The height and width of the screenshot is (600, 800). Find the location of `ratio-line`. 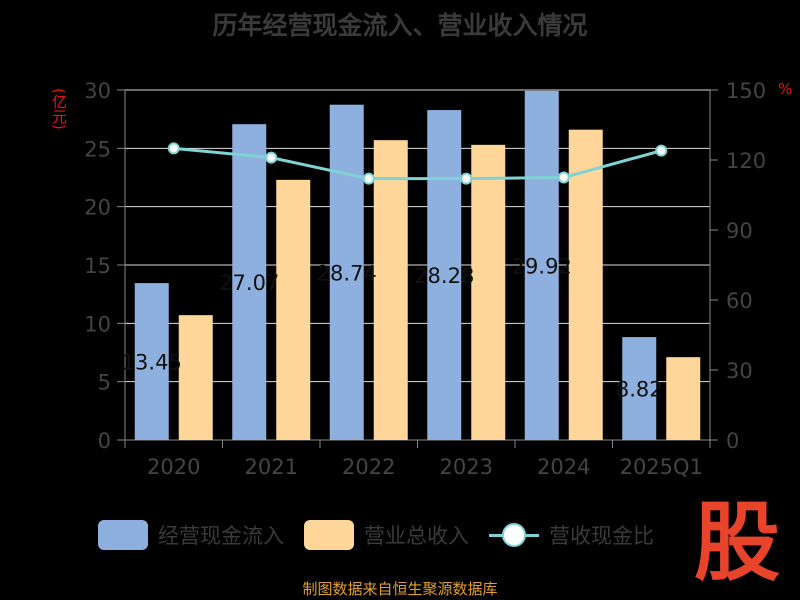

ratio-line is located at coordinates (417, 163).